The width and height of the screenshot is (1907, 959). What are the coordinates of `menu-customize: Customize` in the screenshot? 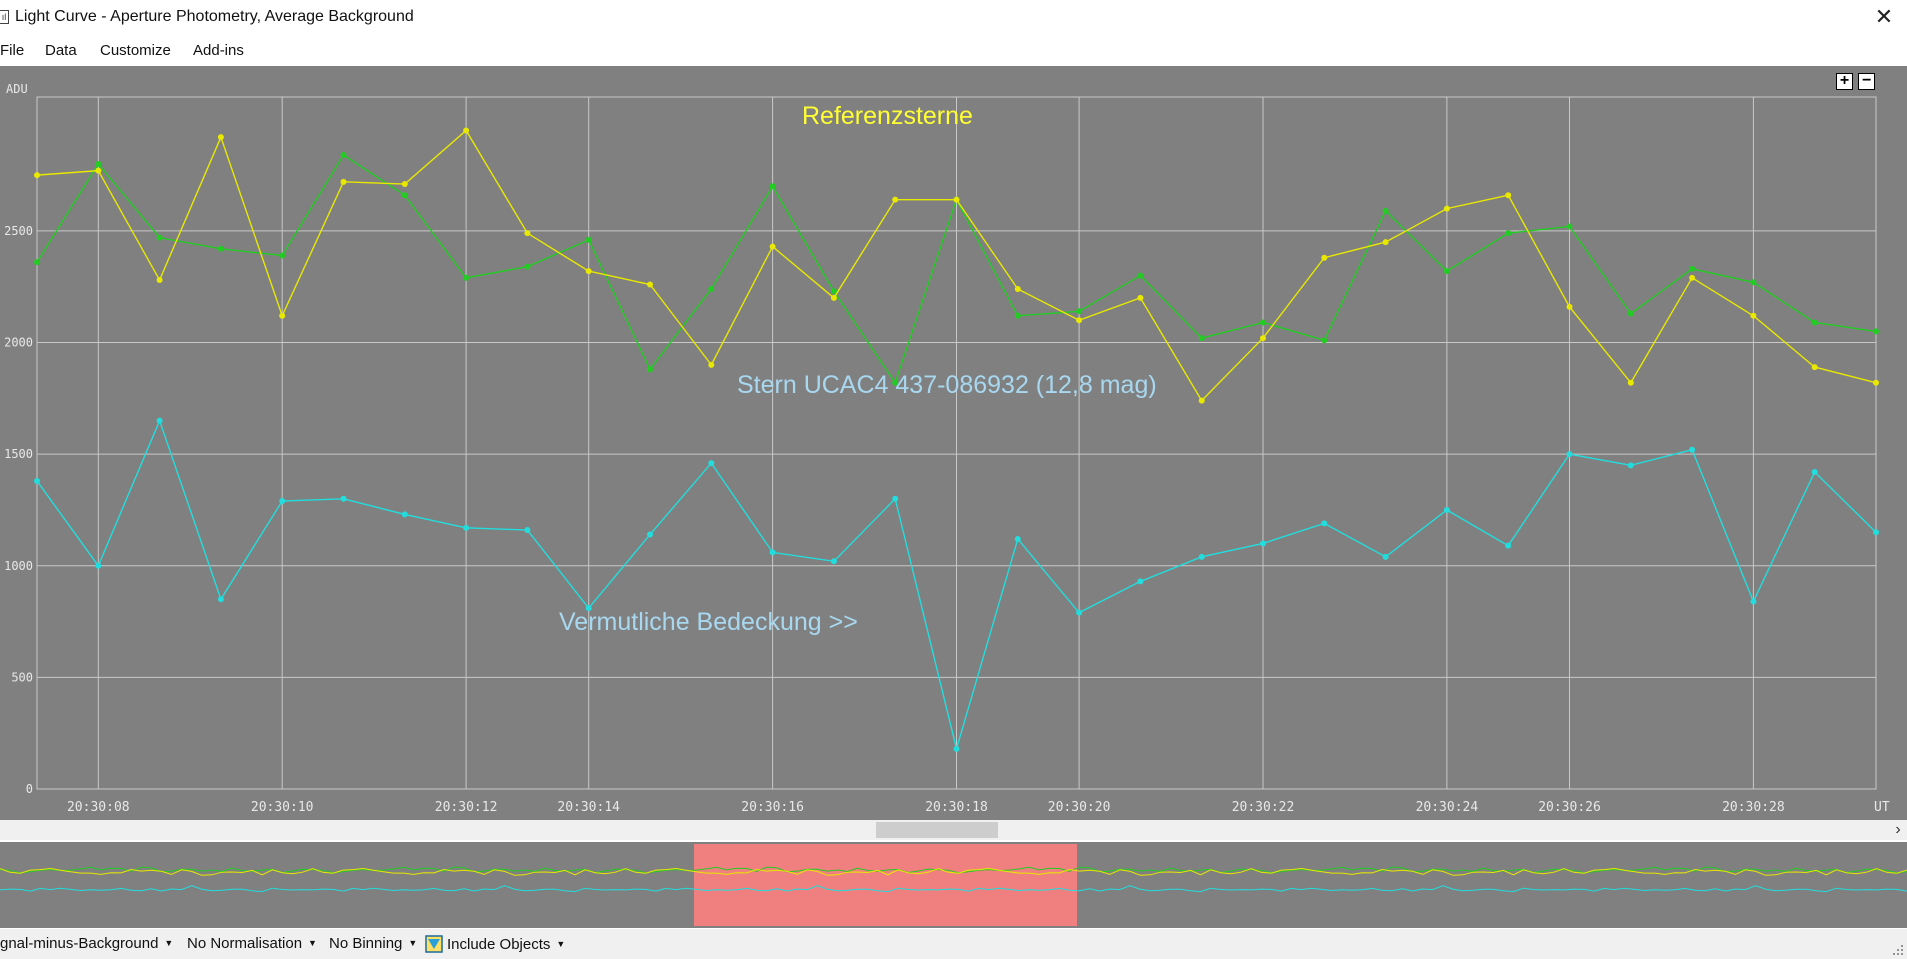 It's located at (135, 50).